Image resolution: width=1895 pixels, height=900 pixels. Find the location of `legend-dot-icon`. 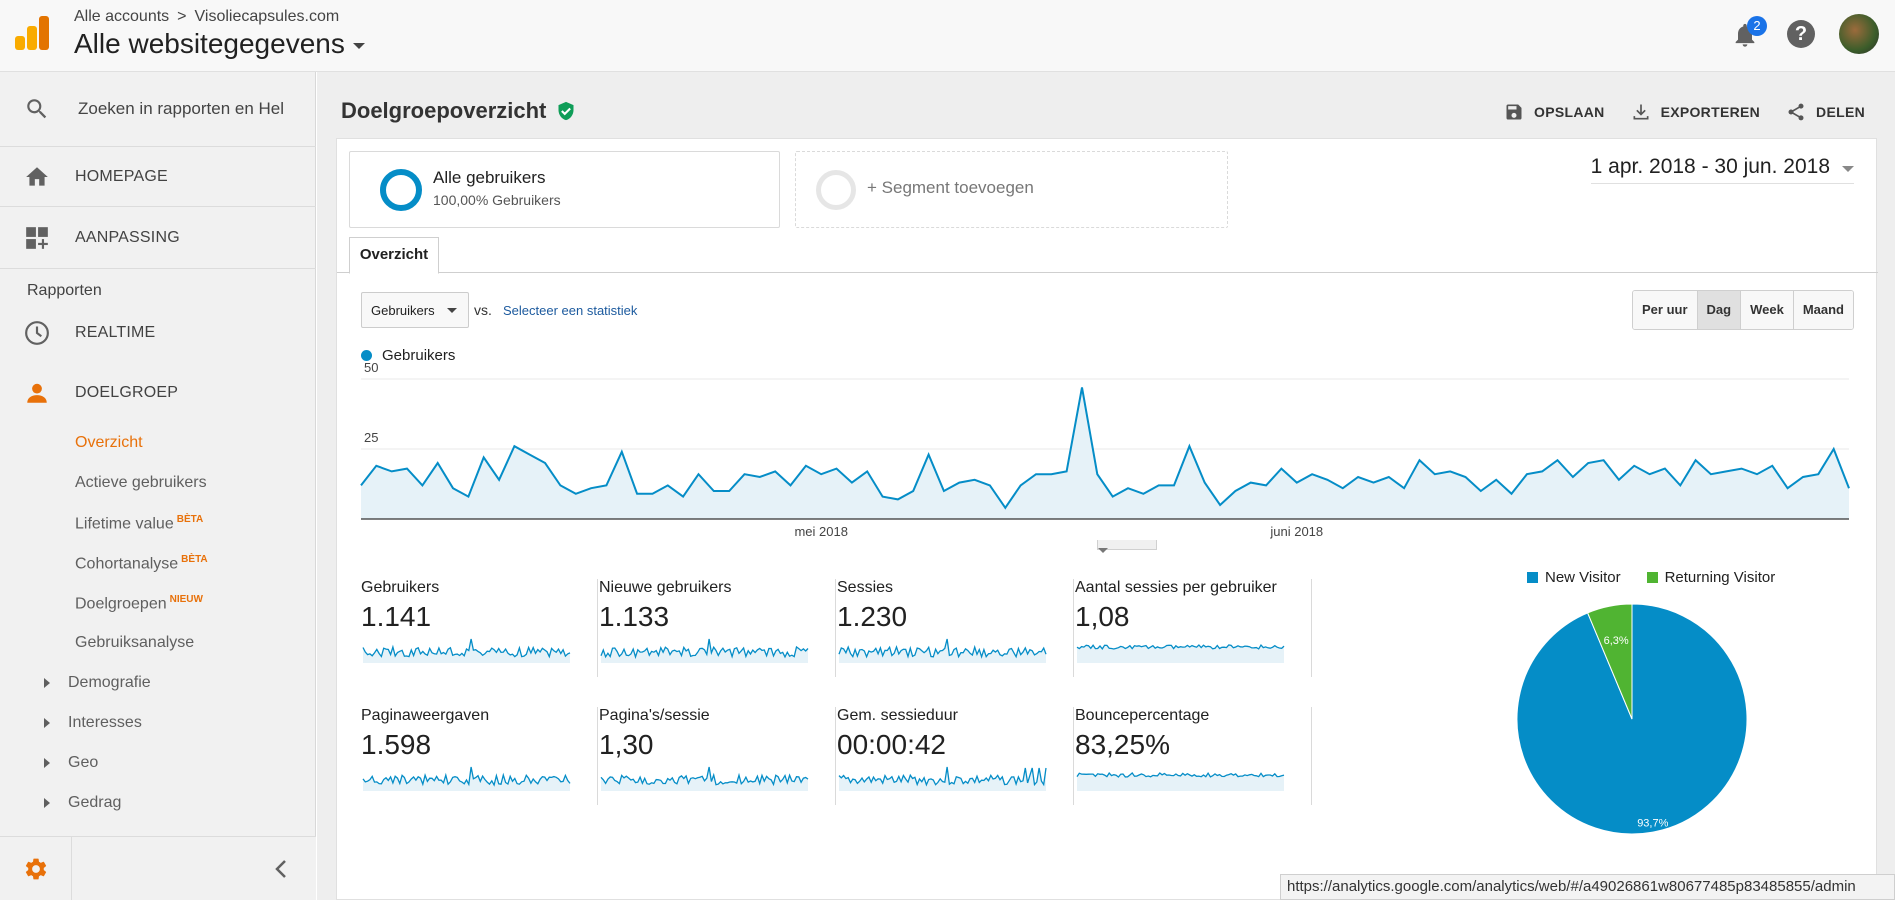

legend-dot-icon is located at coordinates (366, 355).